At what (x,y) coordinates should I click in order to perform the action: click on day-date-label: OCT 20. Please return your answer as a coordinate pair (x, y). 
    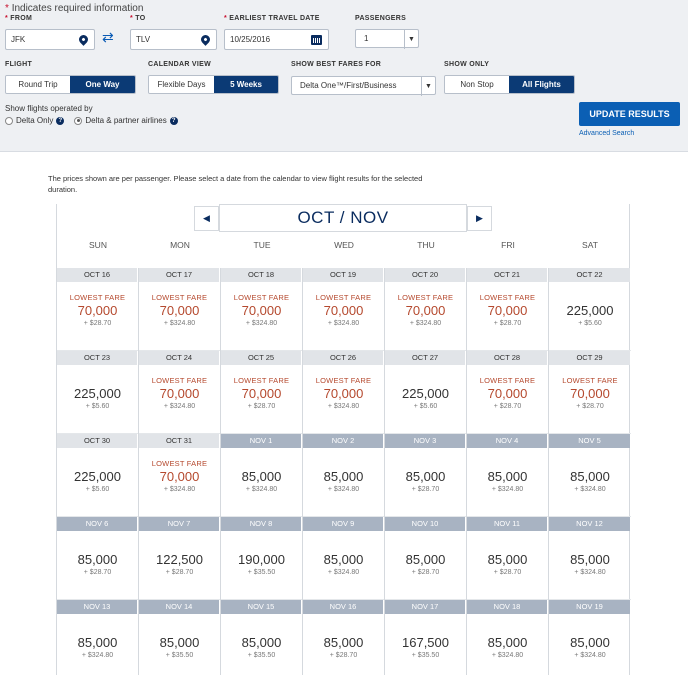
    Looking at the image, I should click on (425, 275).